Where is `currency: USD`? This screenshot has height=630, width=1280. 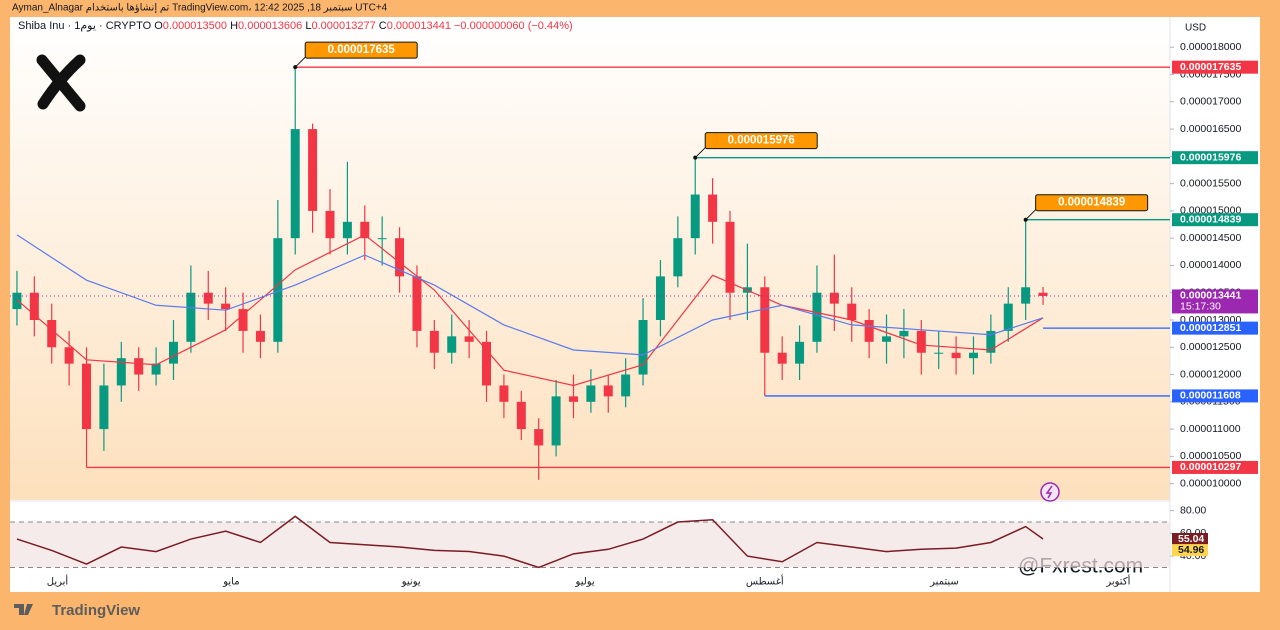
currency: USD is located at coordinates (1195, 28).